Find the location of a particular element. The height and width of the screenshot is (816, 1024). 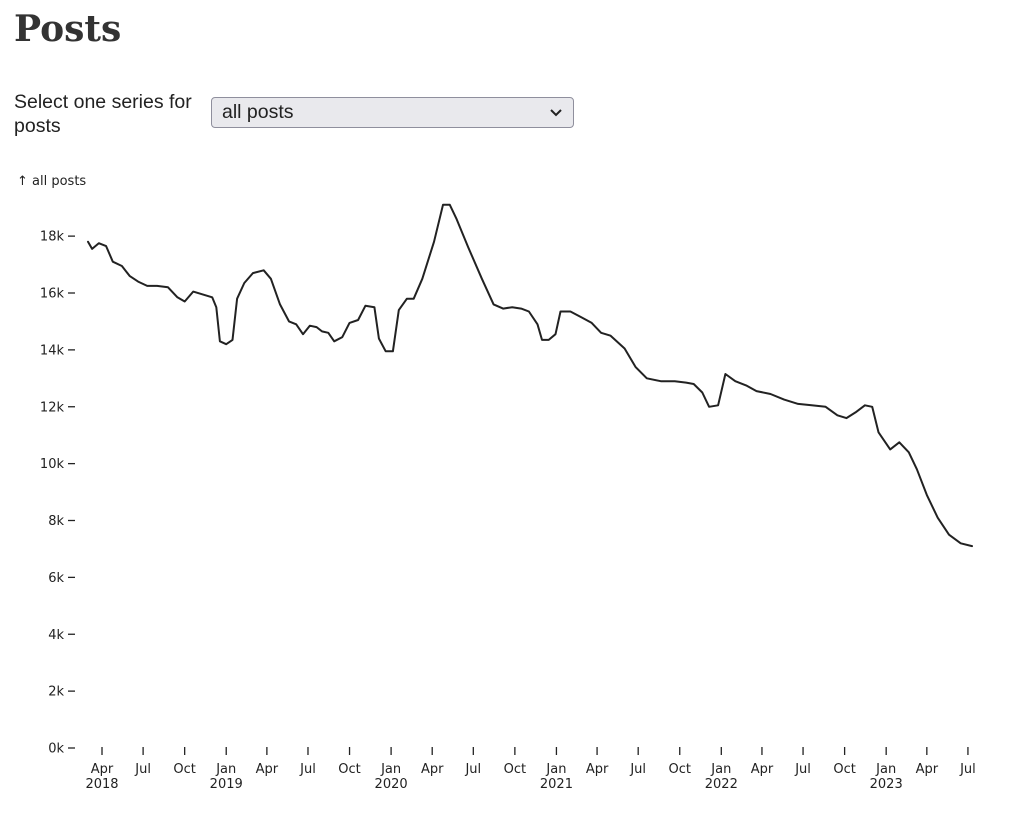

series-select-label: Select one series for posts is located at coordinates (103, 114).